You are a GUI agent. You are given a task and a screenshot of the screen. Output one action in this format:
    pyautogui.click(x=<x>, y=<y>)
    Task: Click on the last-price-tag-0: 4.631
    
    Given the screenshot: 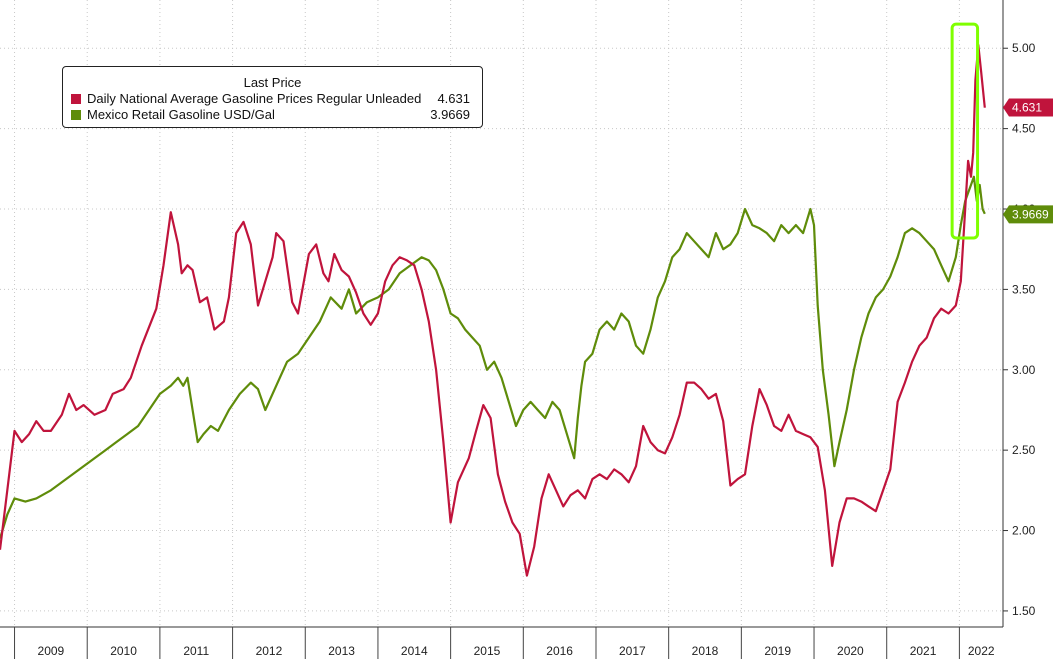 What is the action you would take?
    pyautogui.click(x=1028, y=107)
    